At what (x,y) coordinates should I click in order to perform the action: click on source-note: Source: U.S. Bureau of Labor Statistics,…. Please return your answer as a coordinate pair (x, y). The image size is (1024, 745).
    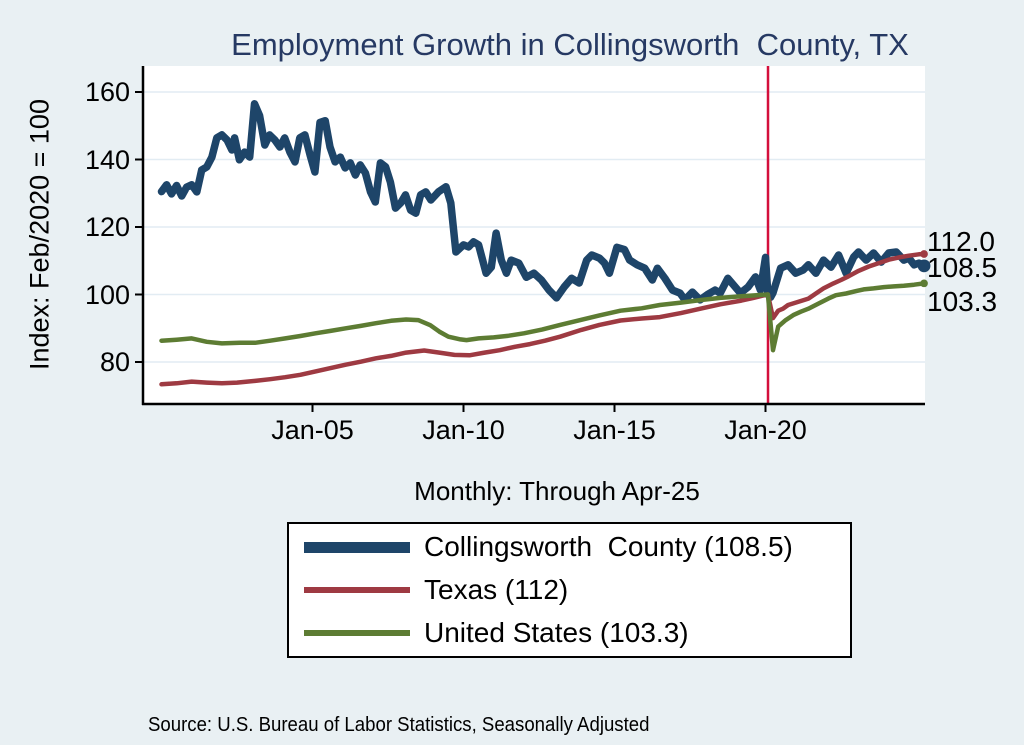
    Looking at the image, I should click on (484, 706).